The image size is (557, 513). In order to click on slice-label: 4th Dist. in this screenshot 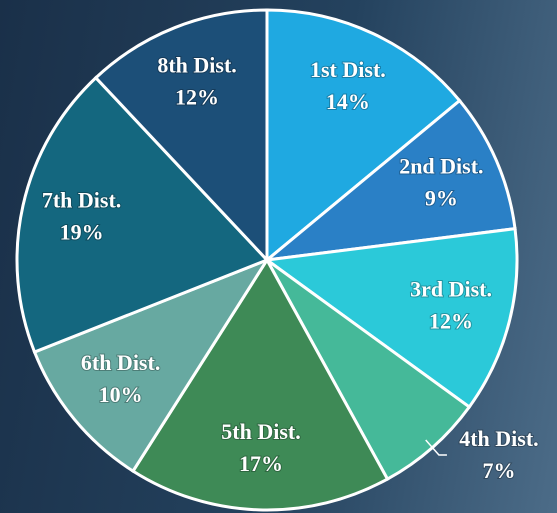, I will do `click(498, 438)`.